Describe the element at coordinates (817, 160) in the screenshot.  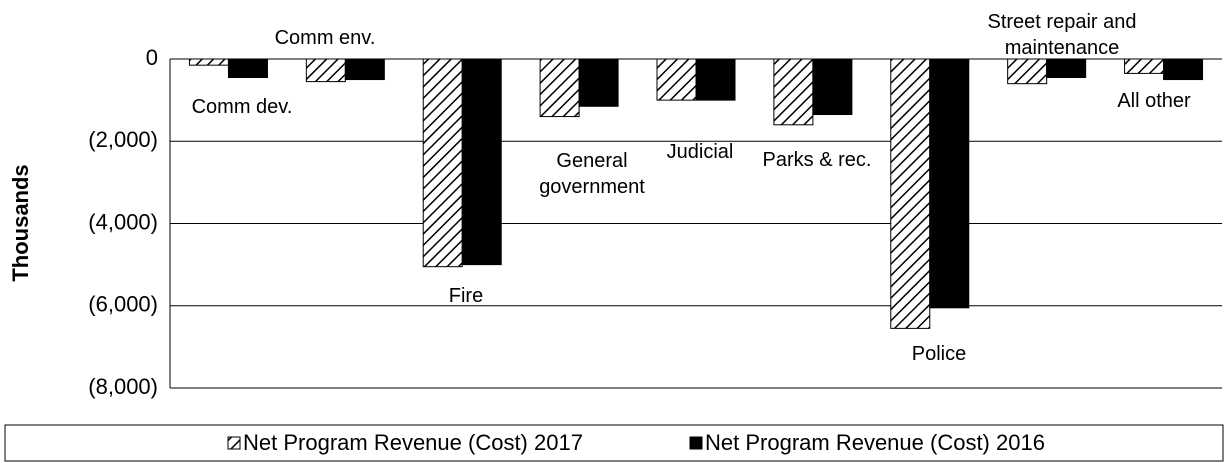
I see `category-label: Parks & rec.` at that location.